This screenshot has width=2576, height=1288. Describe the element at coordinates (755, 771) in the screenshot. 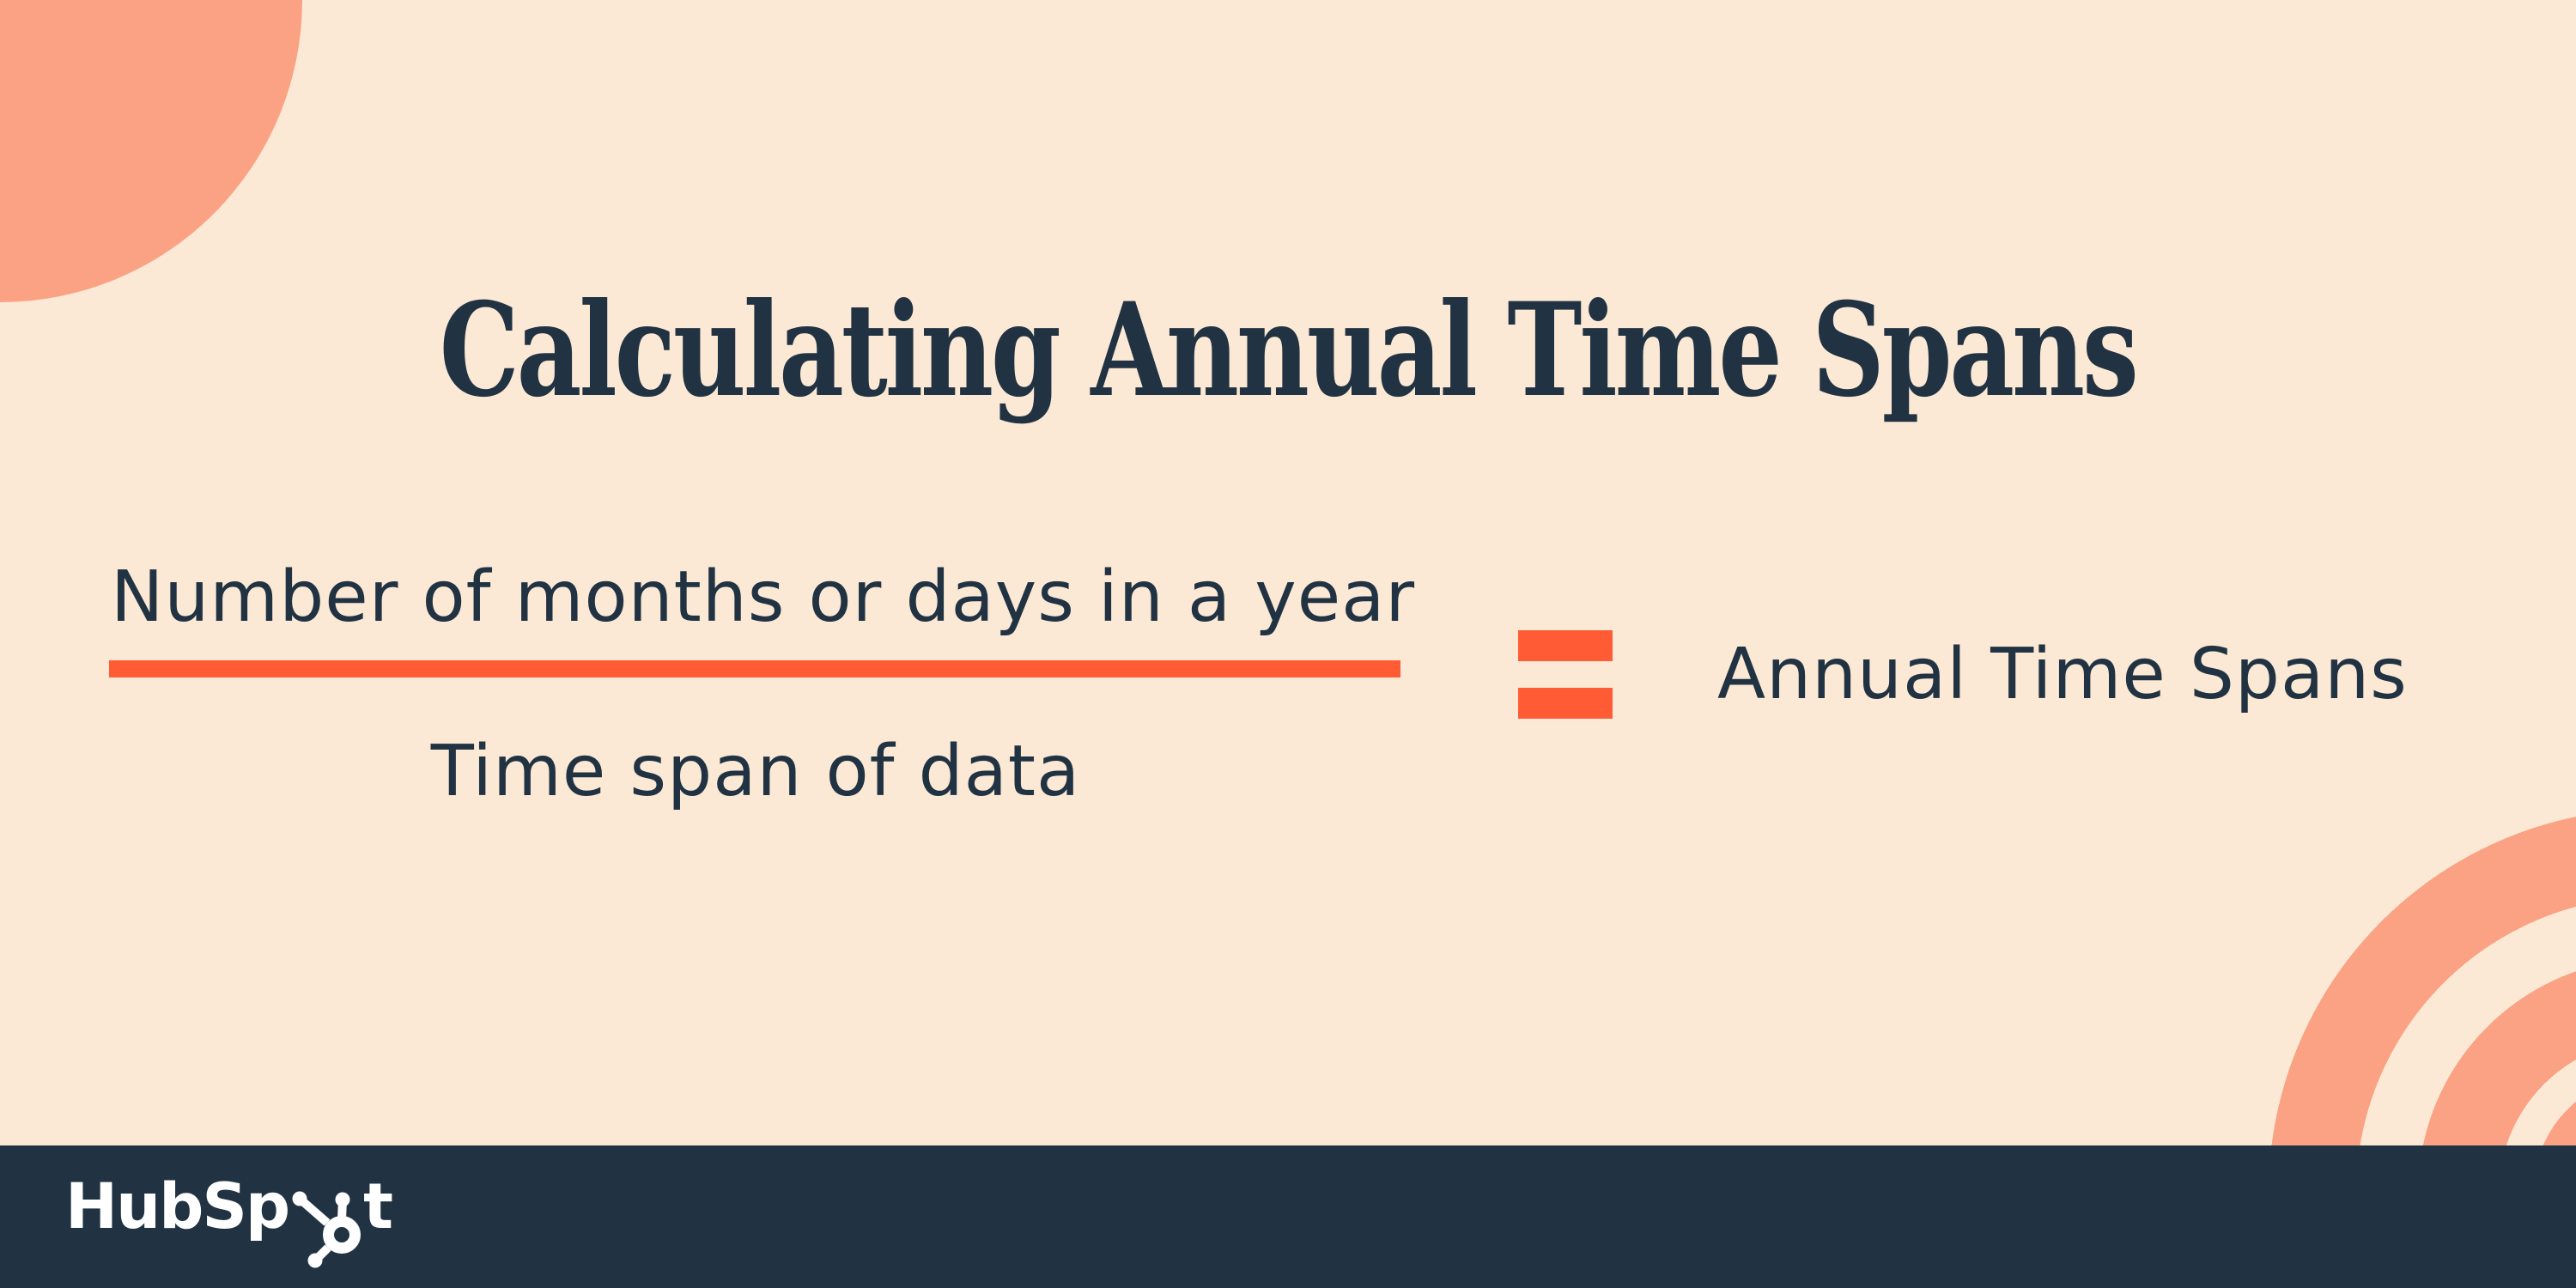

I see `formula-denominator: Time span of data` at that location.